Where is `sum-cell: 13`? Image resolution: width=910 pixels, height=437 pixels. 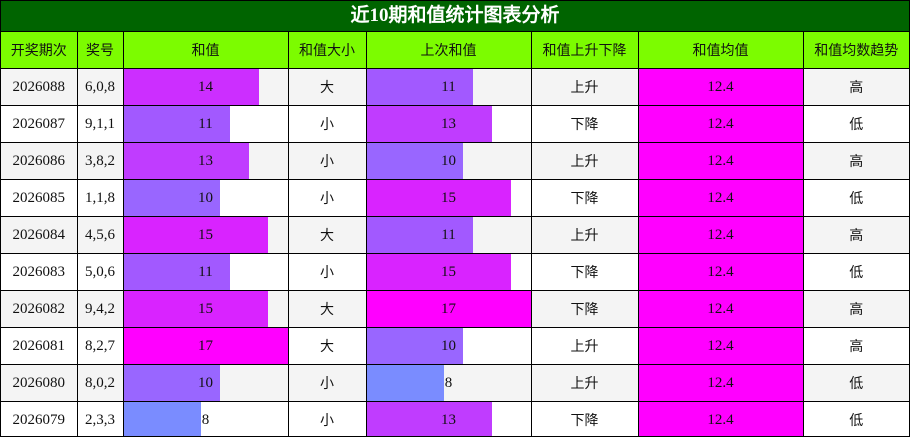 sum-cell: 13 is located at coordinates (205, 161).